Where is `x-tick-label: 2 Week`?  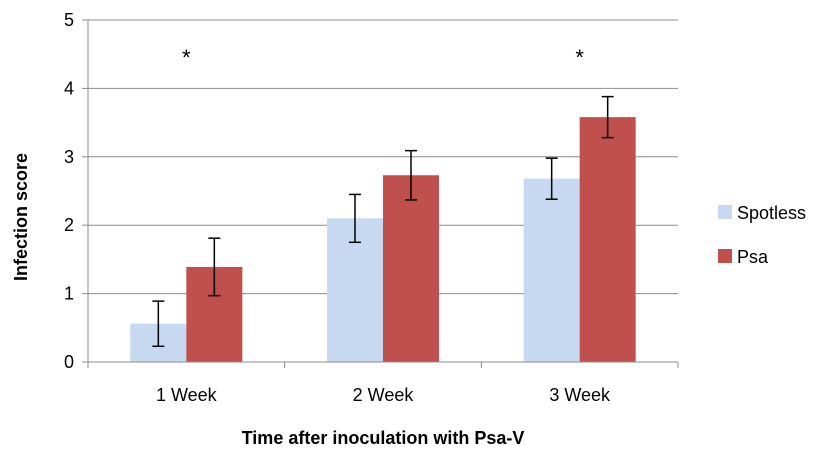 x-tick-label: 2 Week is located at coordinates (384, 395).